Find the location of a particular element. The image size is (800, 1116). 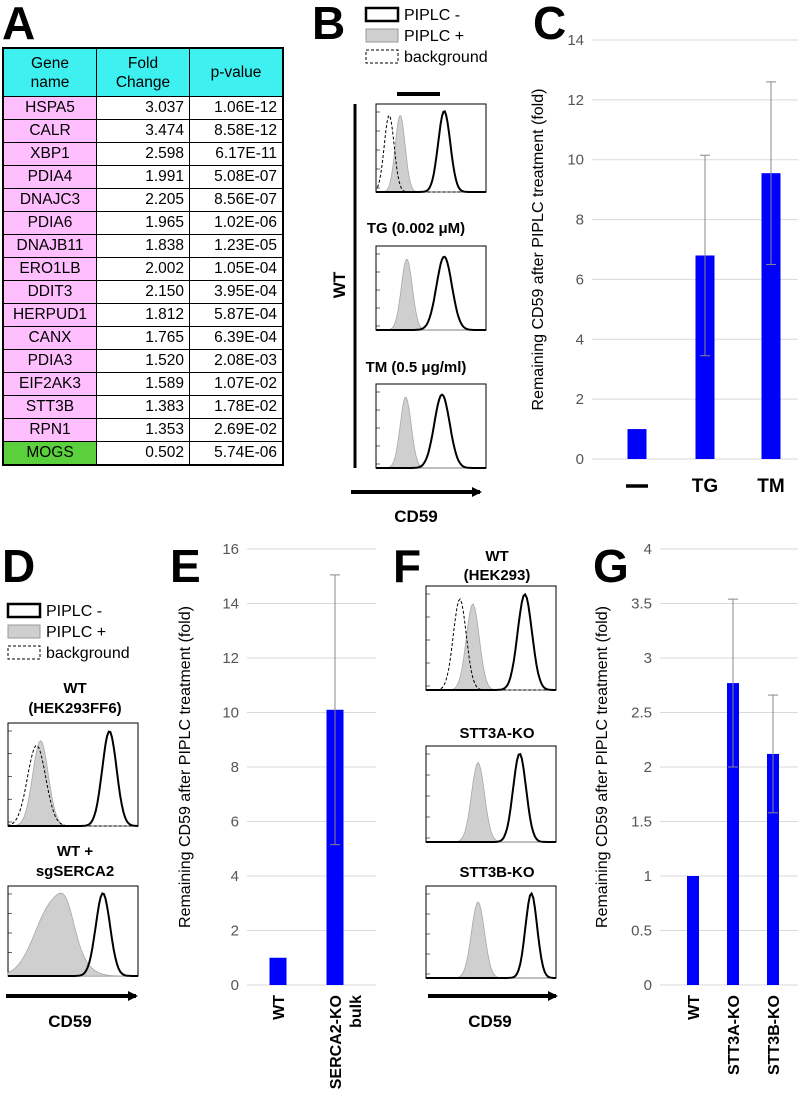

pvalue-cell: 1.23E-05 is located at coordinates (236, 246).